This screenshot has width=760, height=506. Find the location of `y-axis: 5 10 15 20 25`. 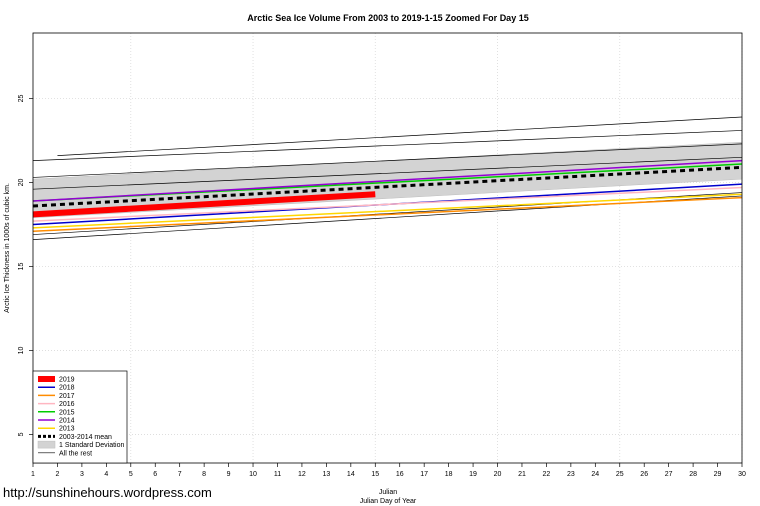

y-axis: 5 10 15 20 25 is located at coordinates (25, 265).